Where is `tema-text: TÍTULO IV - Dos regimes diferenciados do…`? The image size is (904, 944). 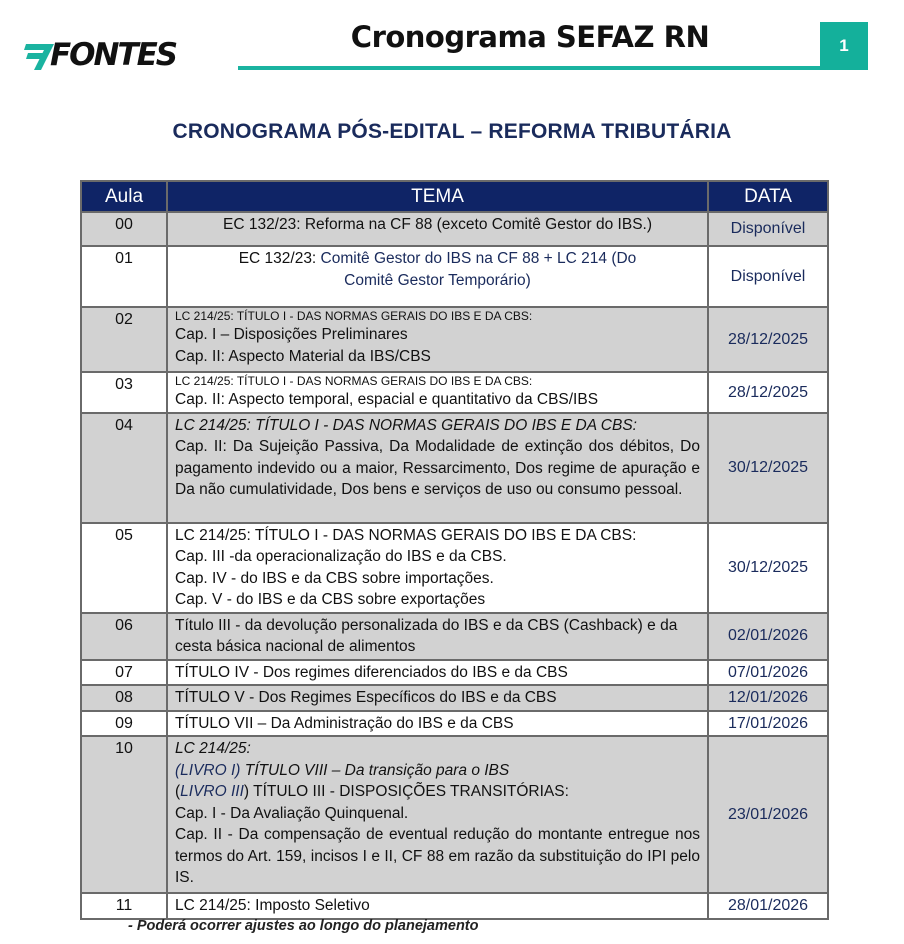 tema-text: TÍTULO IV - Dos regimes diferenciados do… is located at coordinates (371, 672).